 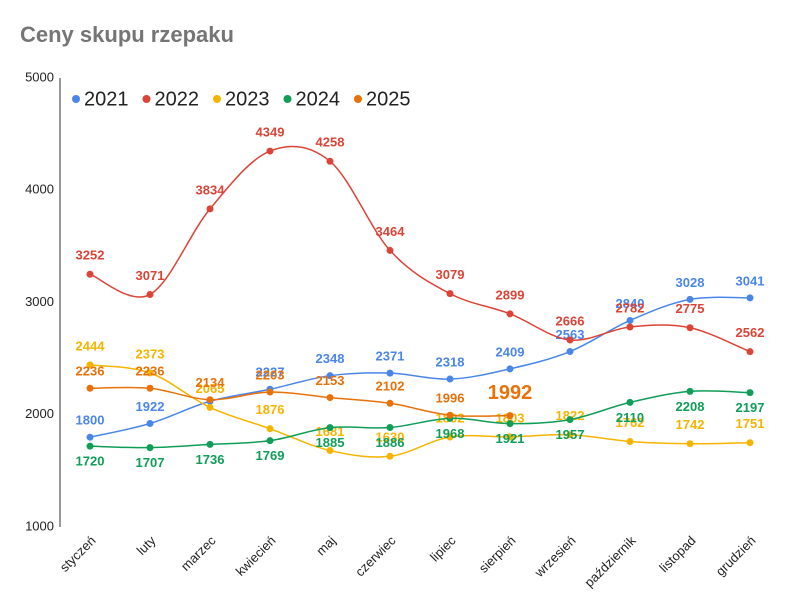 What do you see at coordinates (390, 442) in the screenshot?
I see `data-label: 1886` at bounding box center [390, 442].